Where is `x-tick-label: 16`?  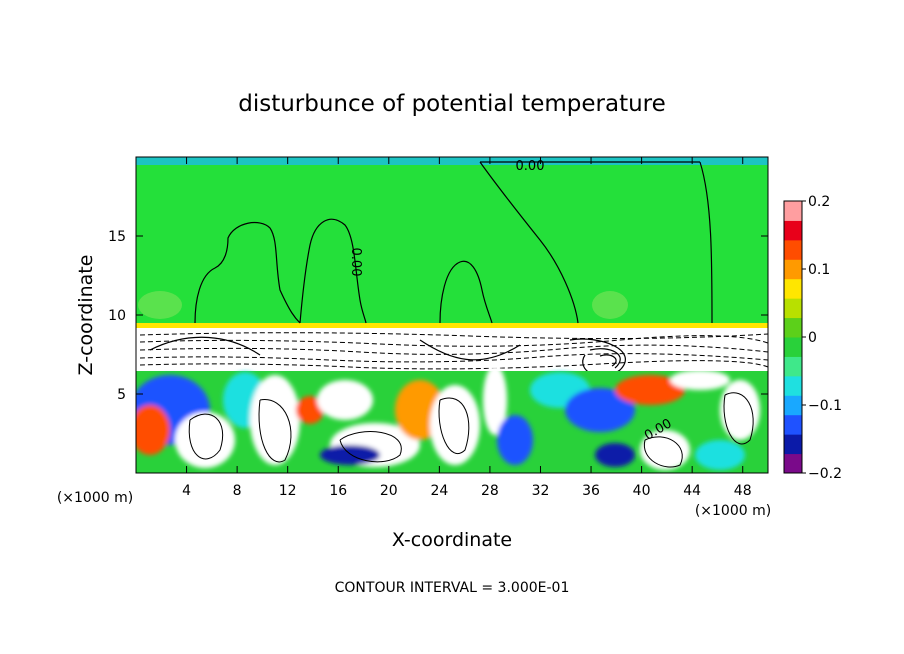 x-tick-label: 16 is located at coordinates (338, 491).